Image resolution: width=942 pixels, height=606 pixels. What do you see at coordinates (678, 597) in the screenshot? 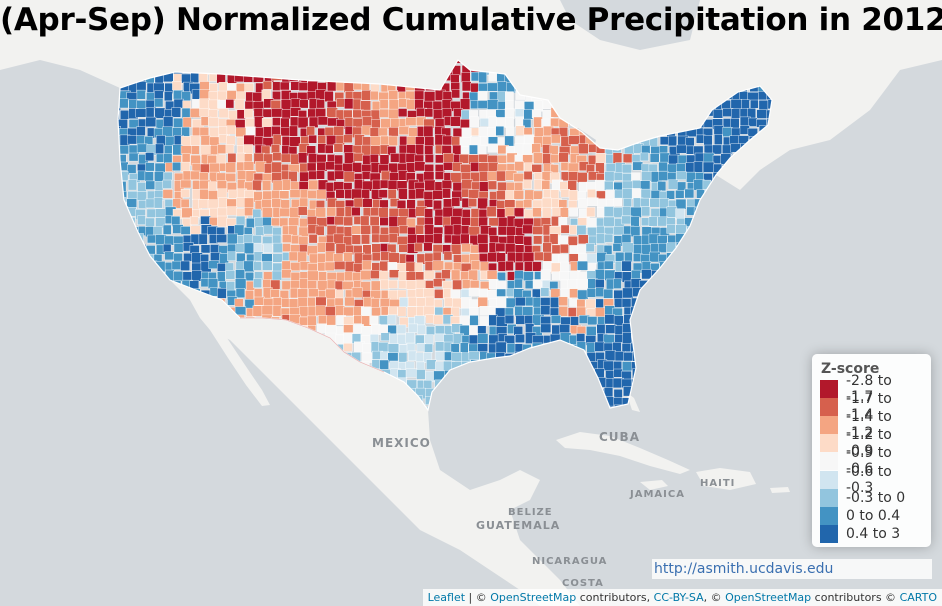
I see `attribution-ccbysa-link: CC-BY-SA` at bounding box center [678, 597].